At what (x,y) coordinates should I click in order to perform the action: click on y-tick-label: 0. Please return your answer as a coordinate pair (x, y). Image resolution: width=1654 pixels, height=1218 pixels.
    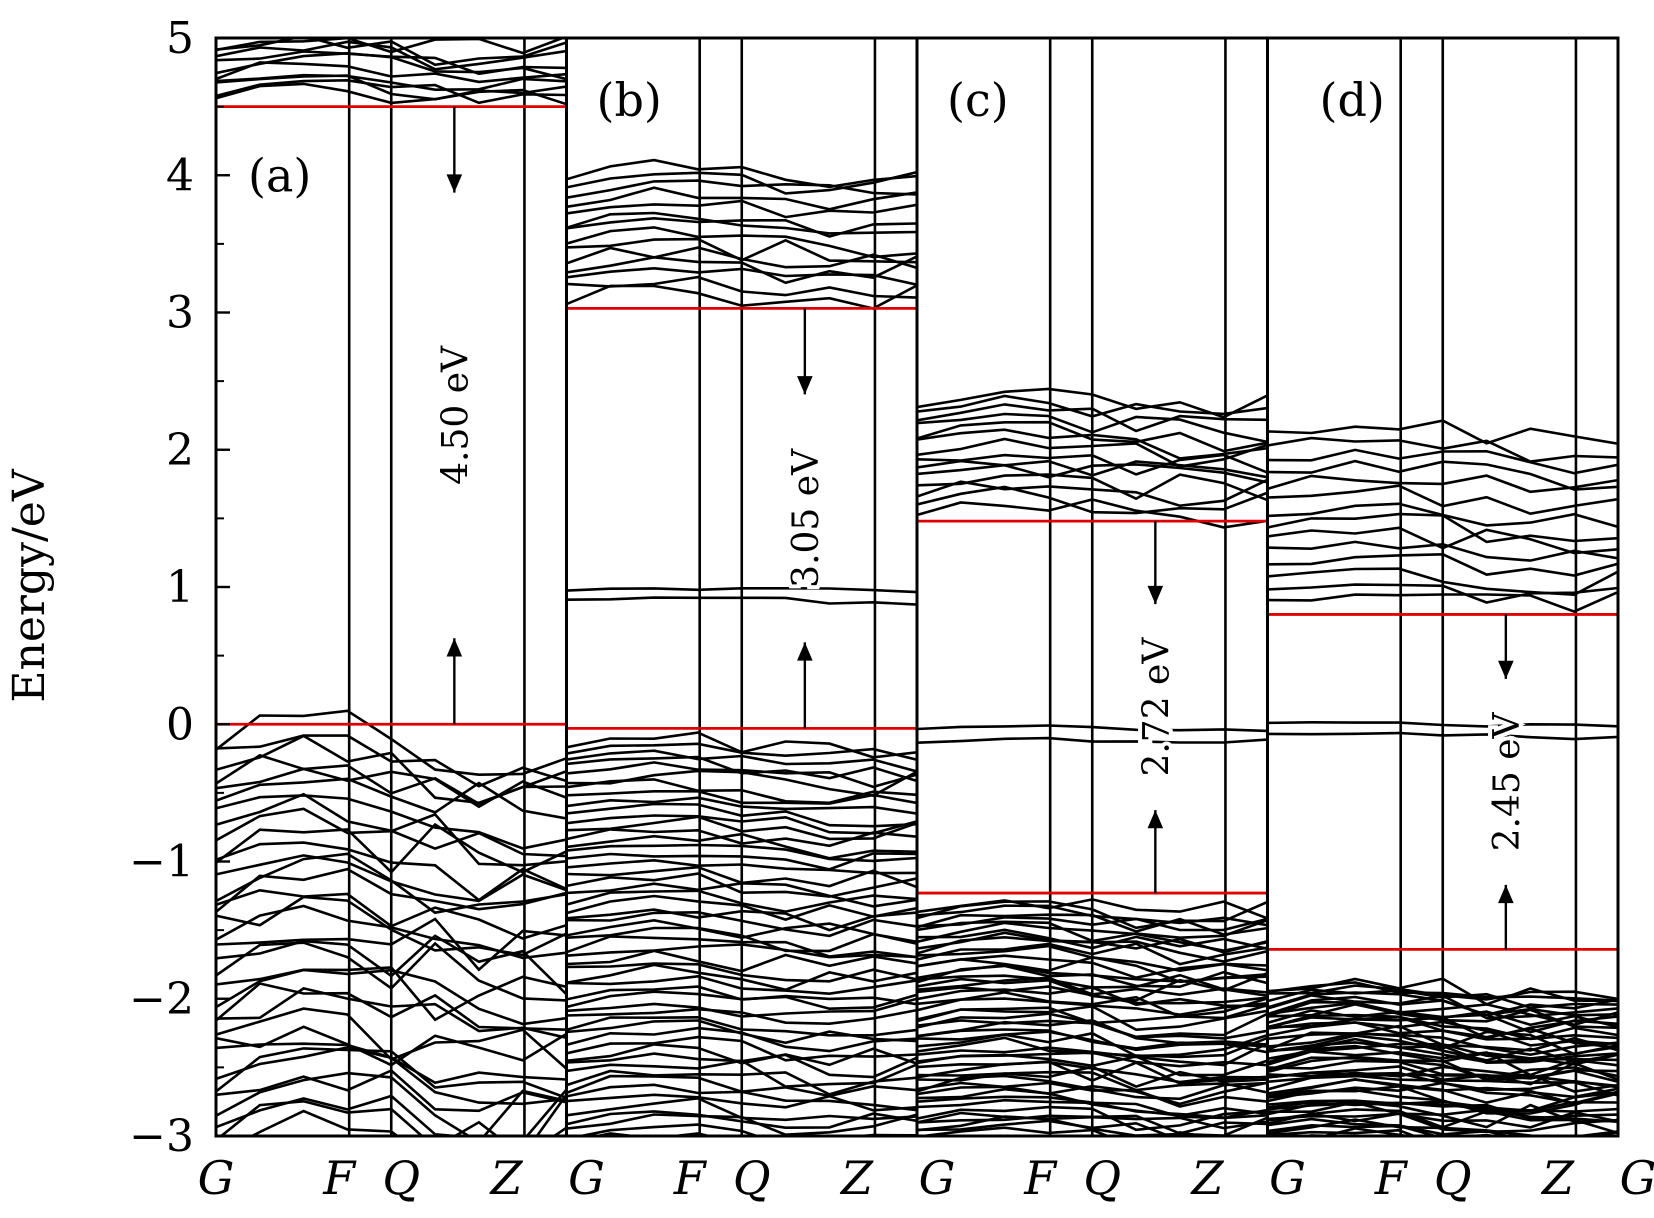
    Looking at the image, I should click on (180, 724).